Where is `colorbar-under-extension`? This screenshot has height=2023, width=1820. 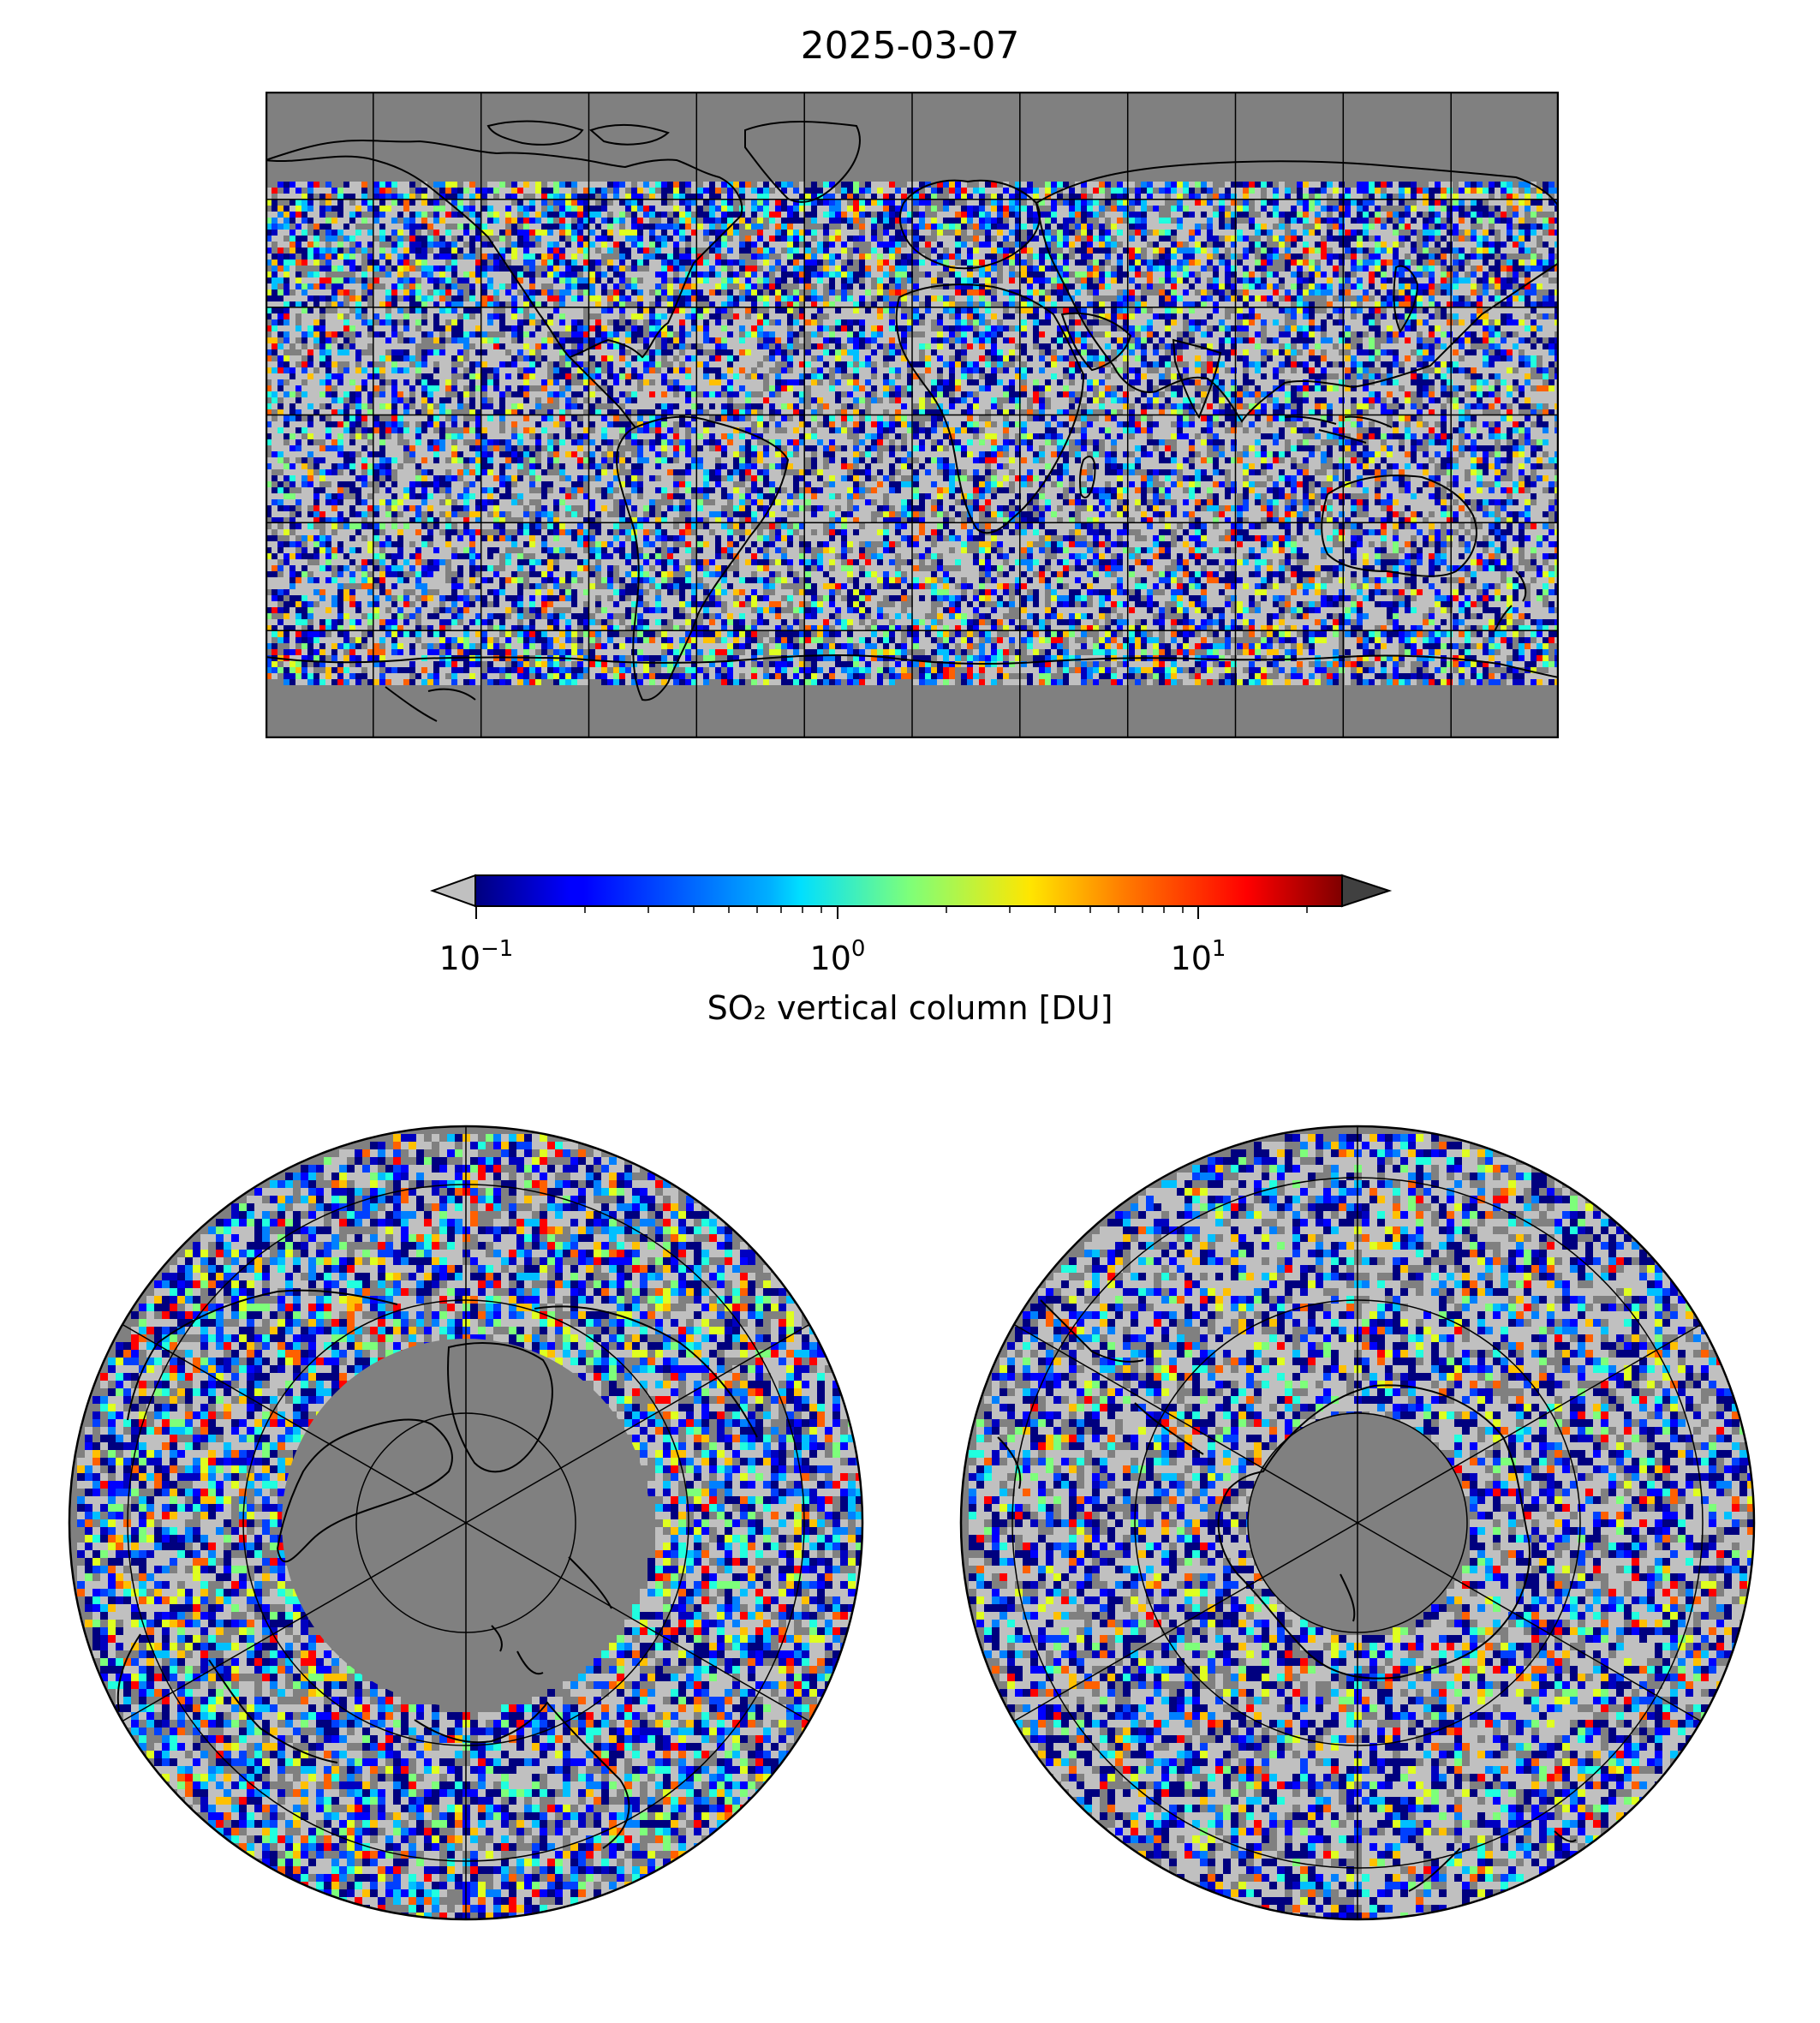 colorbar-under-extension is located at coordinates (453, 891).